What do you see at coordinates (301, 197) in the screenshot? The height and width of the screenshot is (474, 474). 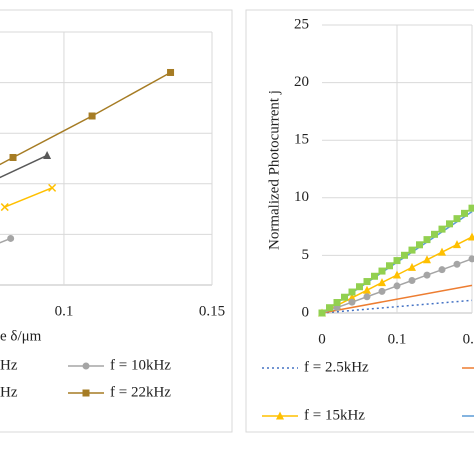 I see `y-tick-label: 10` at bounding box center [301, 197].